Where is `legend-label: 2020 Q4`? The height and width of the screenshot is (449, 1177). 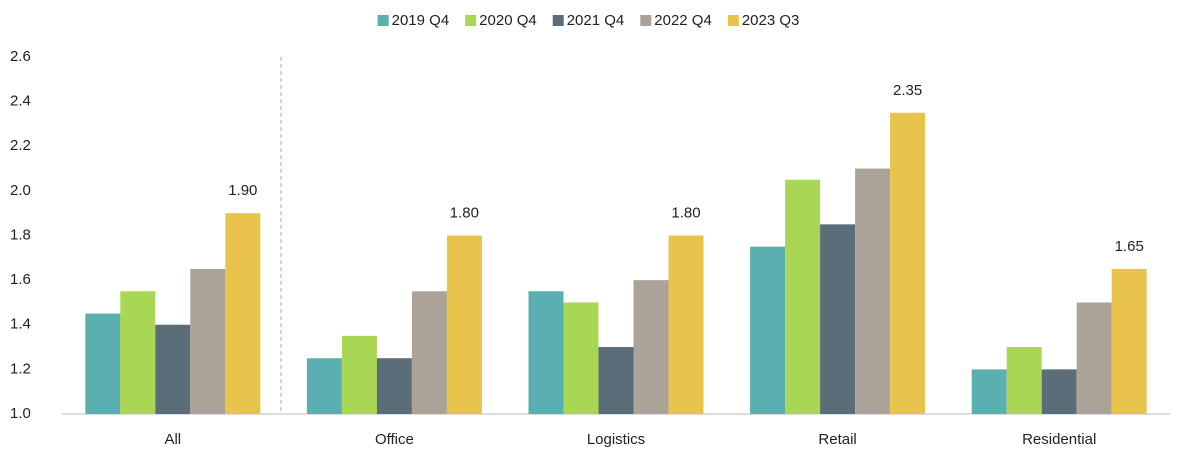 legend-label: 2020 Q4 is located at coordinates (508, 20).